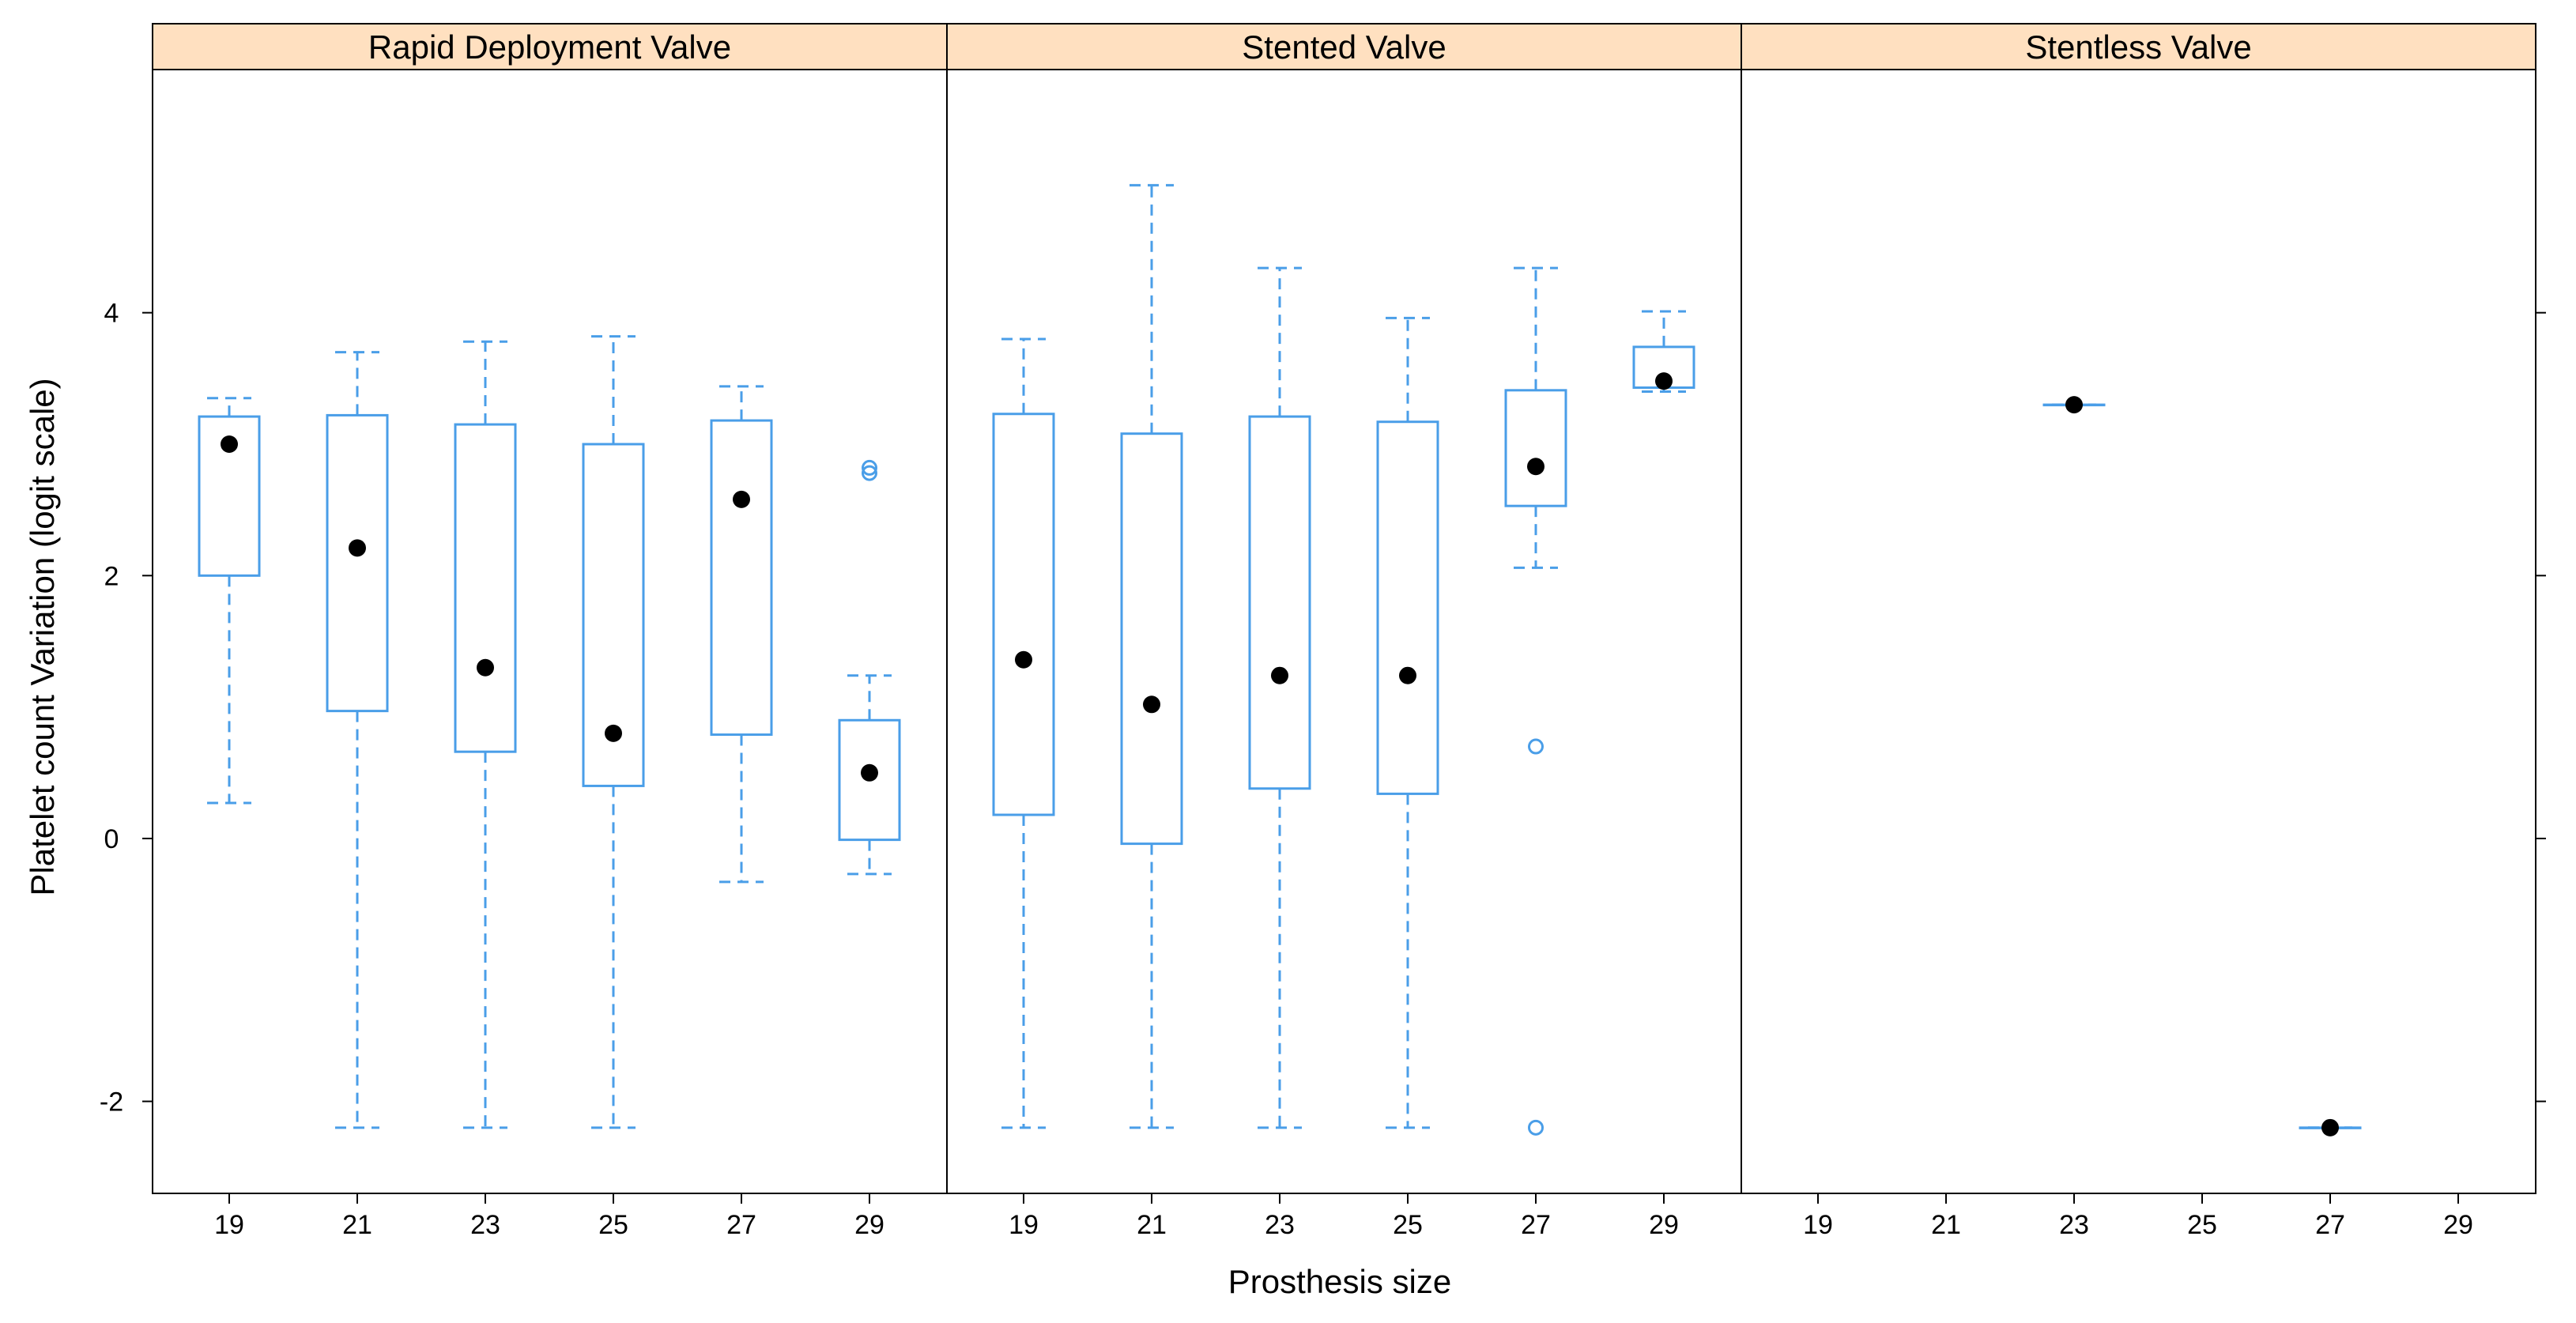 The image size is (2576, 1323). I want to click on panel-strip-label: Rapid Deployment Valve, so click(549, 47).